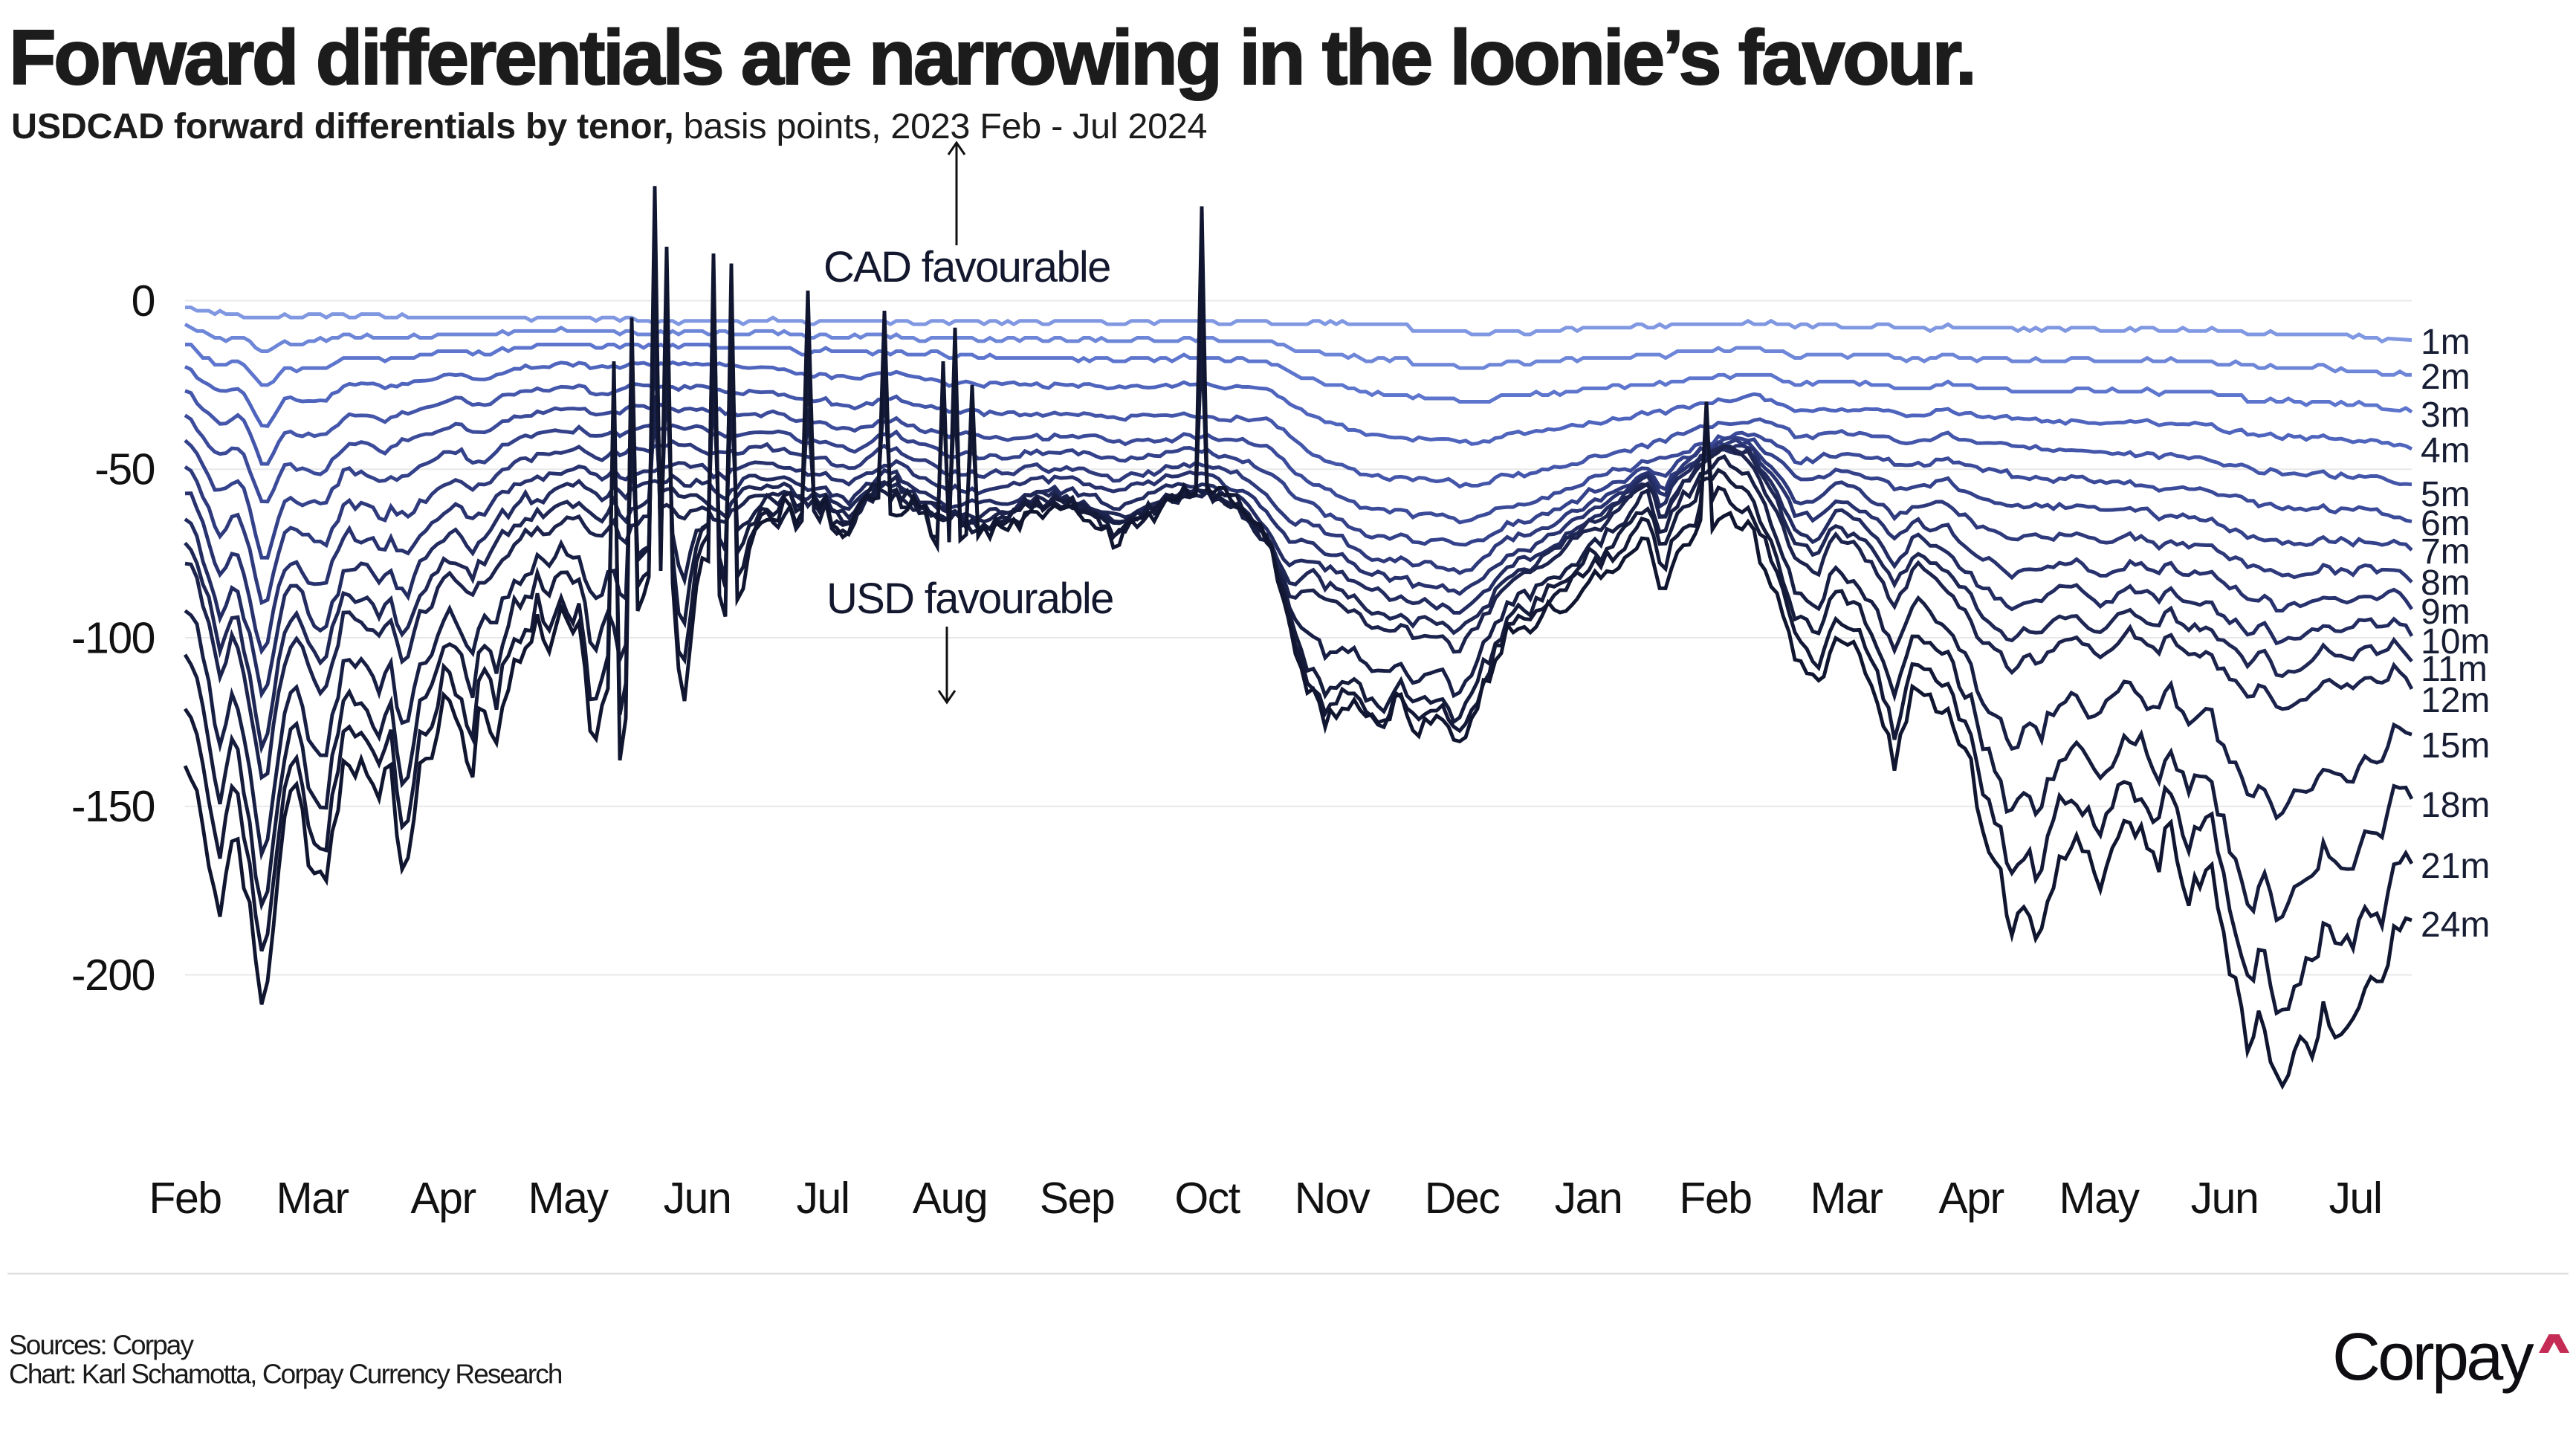 Image resolution: width=2576 pixels, height=1448 pixels. I want to click on svg-text: CAD favourable, so click(967, 267).